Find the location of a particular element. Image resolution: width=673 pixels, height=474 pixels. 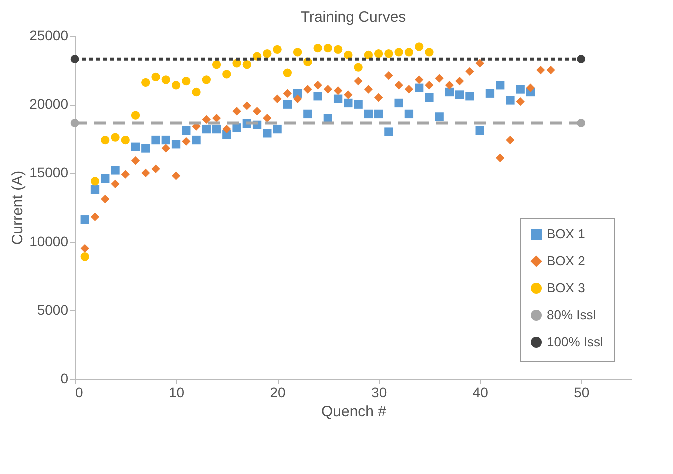

x-tick-label: 50 is located at coordinates (582, 392).